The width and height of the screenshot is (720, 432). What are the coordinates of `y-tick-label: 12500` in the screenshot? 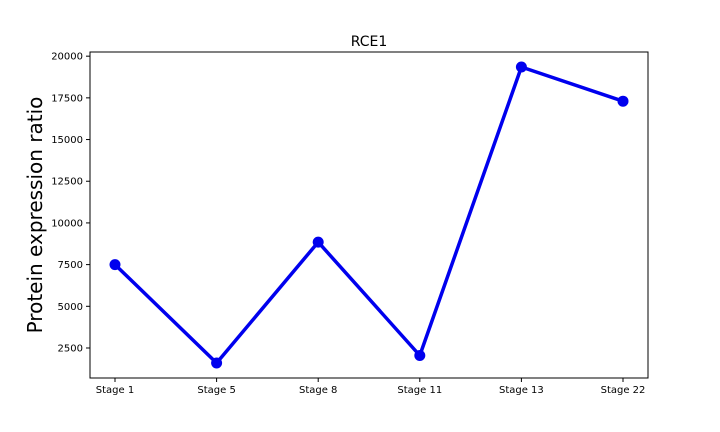 It's located at (67, 182).